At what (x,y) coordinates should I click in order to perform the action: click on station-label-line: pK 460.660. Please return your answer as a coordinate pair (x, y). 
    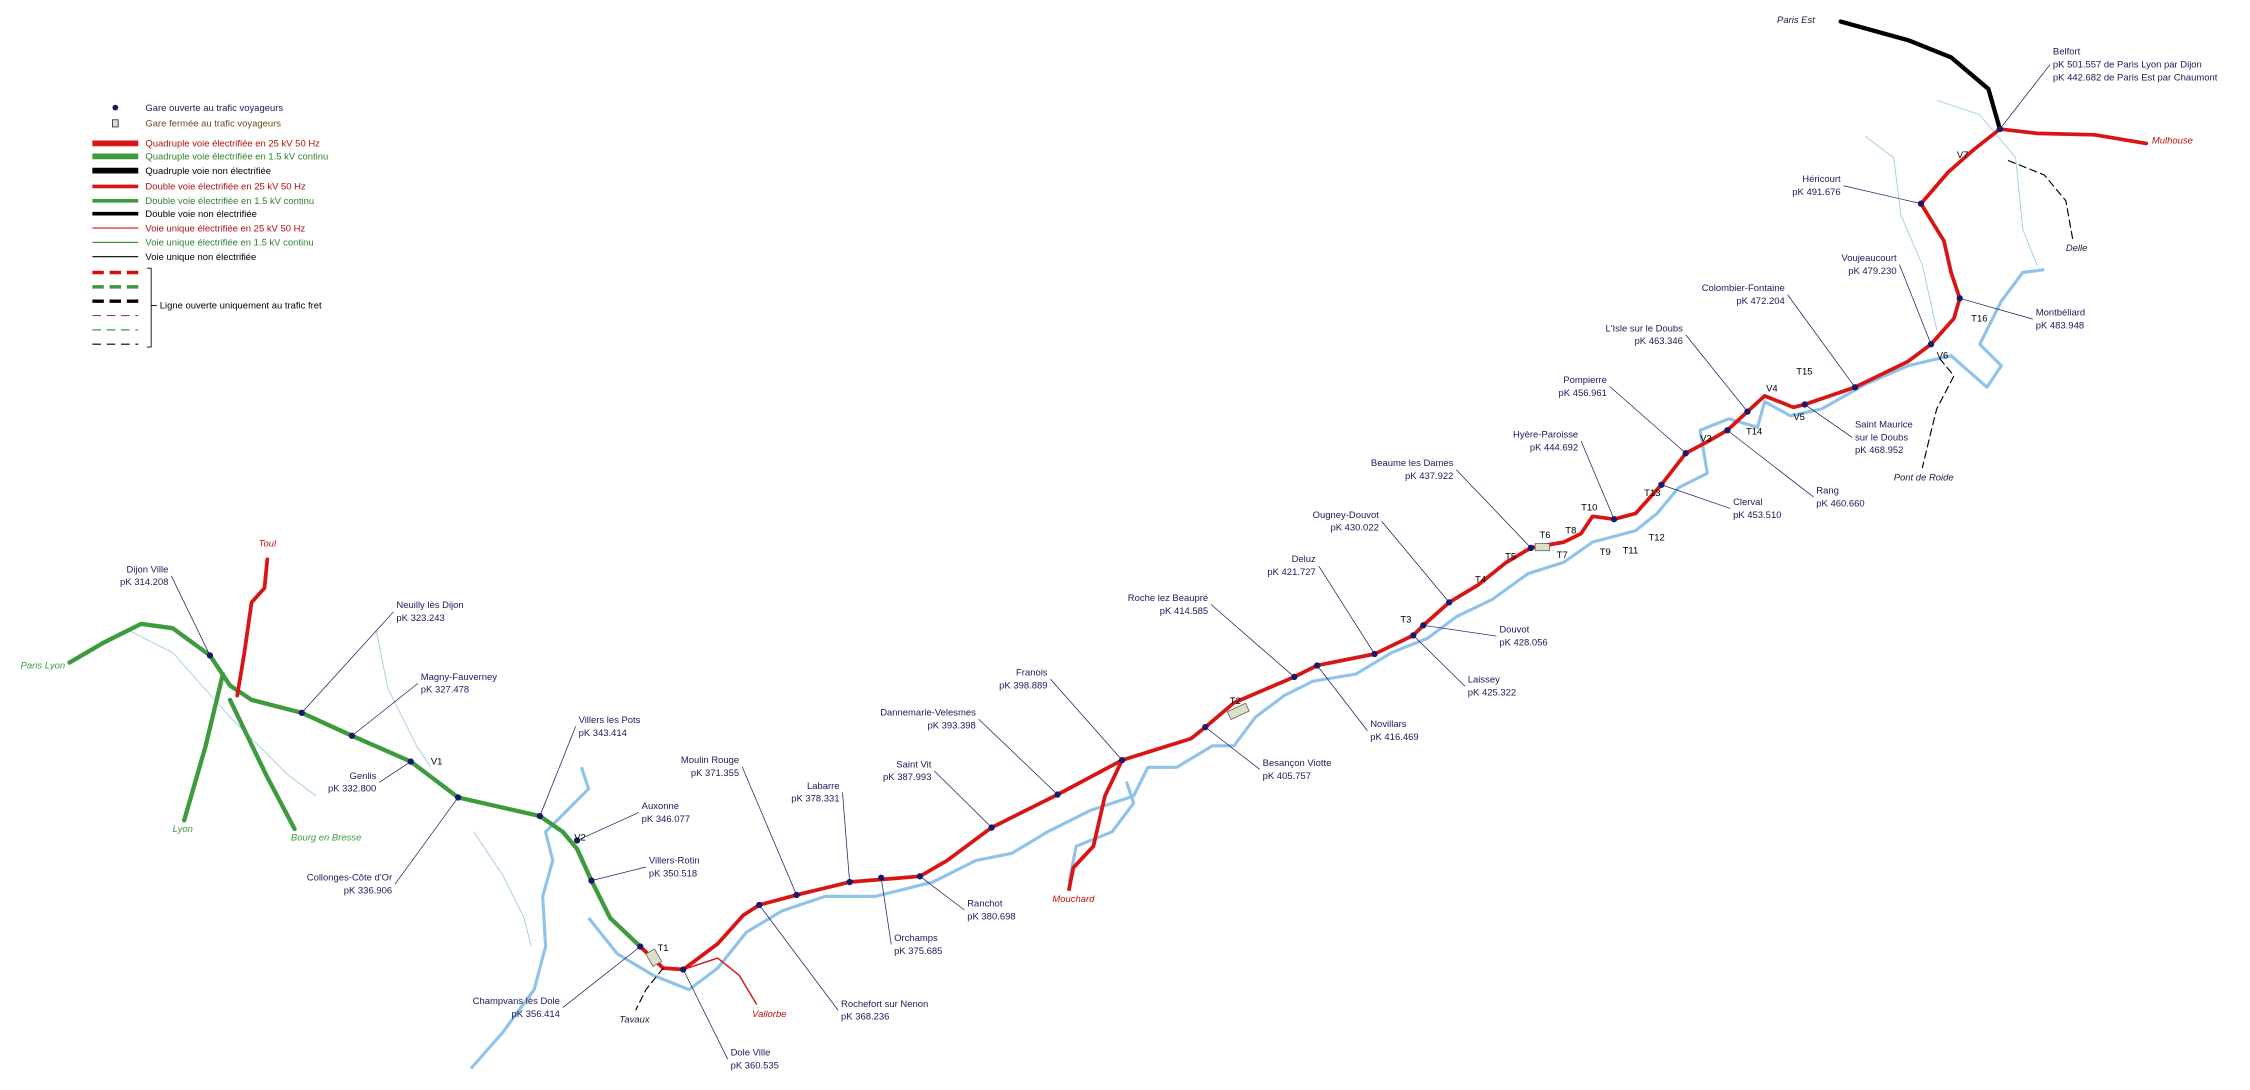
    Looking at the image, I should click on (1840, 503).